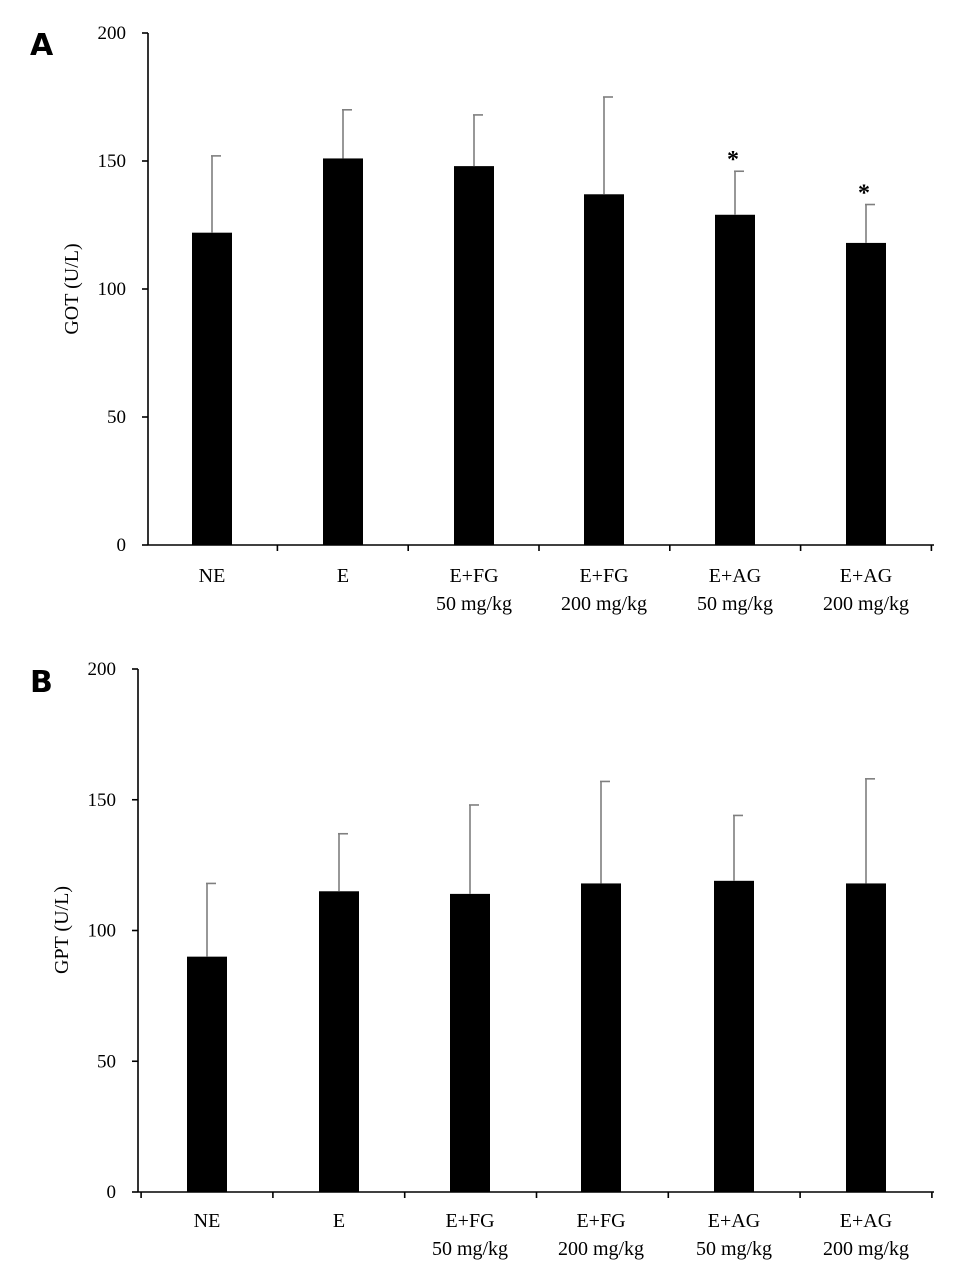  I want to click on panel-b-category-label: NE, so click(207, 1221).